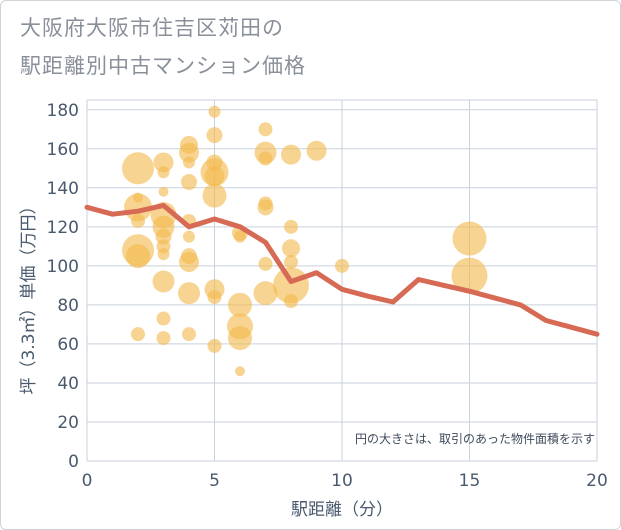 This screenshot has width=621, height=530. I want to click on x-tick-label: 20, so click(597, 481).